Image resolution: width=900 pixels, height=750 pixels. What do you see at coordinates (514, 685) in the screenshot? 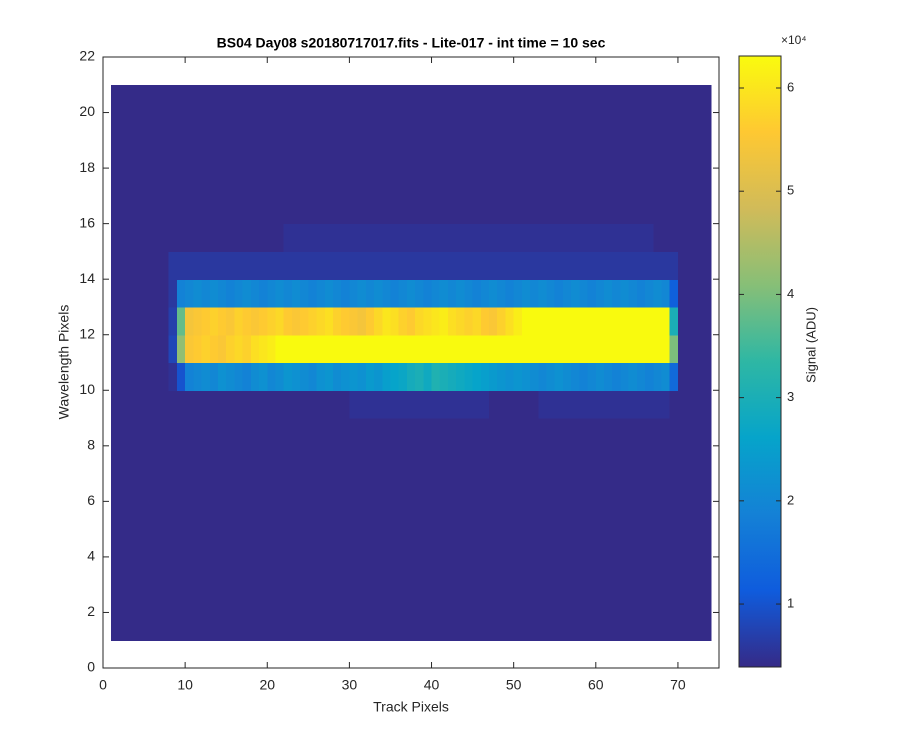
I see `x-tick-label: 50` at bounding box center [514, 685].